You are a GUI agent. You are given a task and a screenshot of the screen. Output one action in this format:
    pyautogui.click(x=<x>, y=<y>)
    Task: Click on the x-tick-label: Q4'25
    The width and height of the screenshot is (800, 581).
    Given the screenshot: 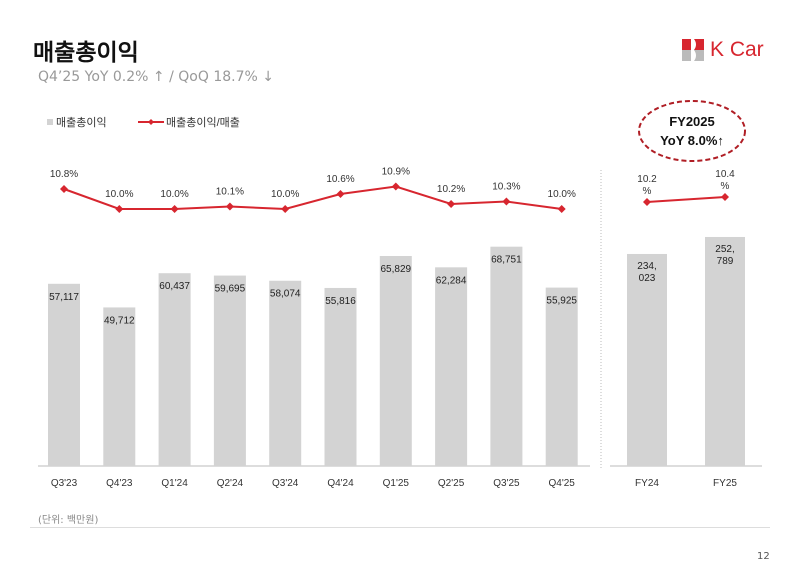 What is the action you would take?
    pyautogui.click(x=562, y=483)
    